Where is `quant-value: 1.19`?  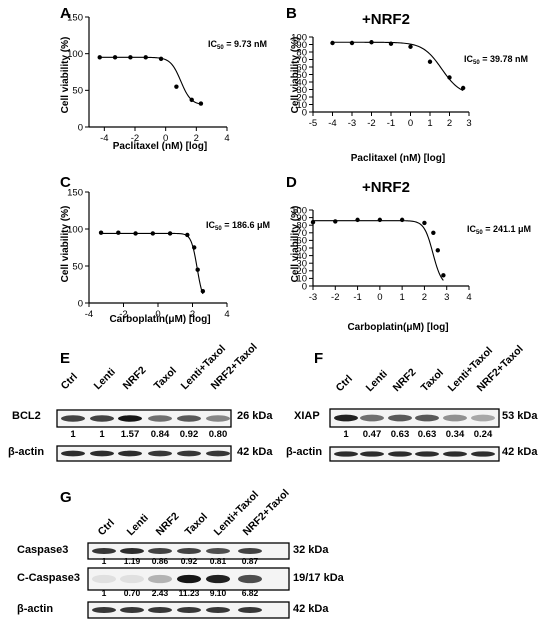 quant-value: 1.19 is located at coordinates (132, 561).